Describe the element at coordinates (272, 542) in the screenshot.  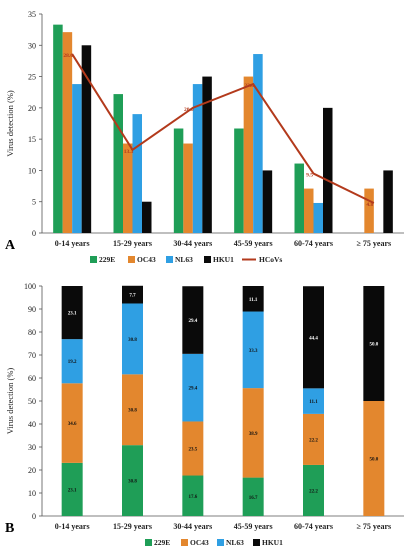
I see `legend-label-hku1: HKU1` at that location.